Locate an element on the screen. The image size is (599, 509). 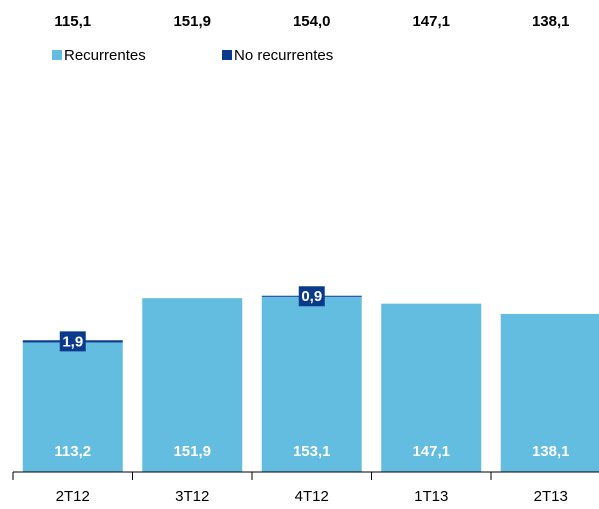
total-label: 154,0 is located at coordinates (312, 21).